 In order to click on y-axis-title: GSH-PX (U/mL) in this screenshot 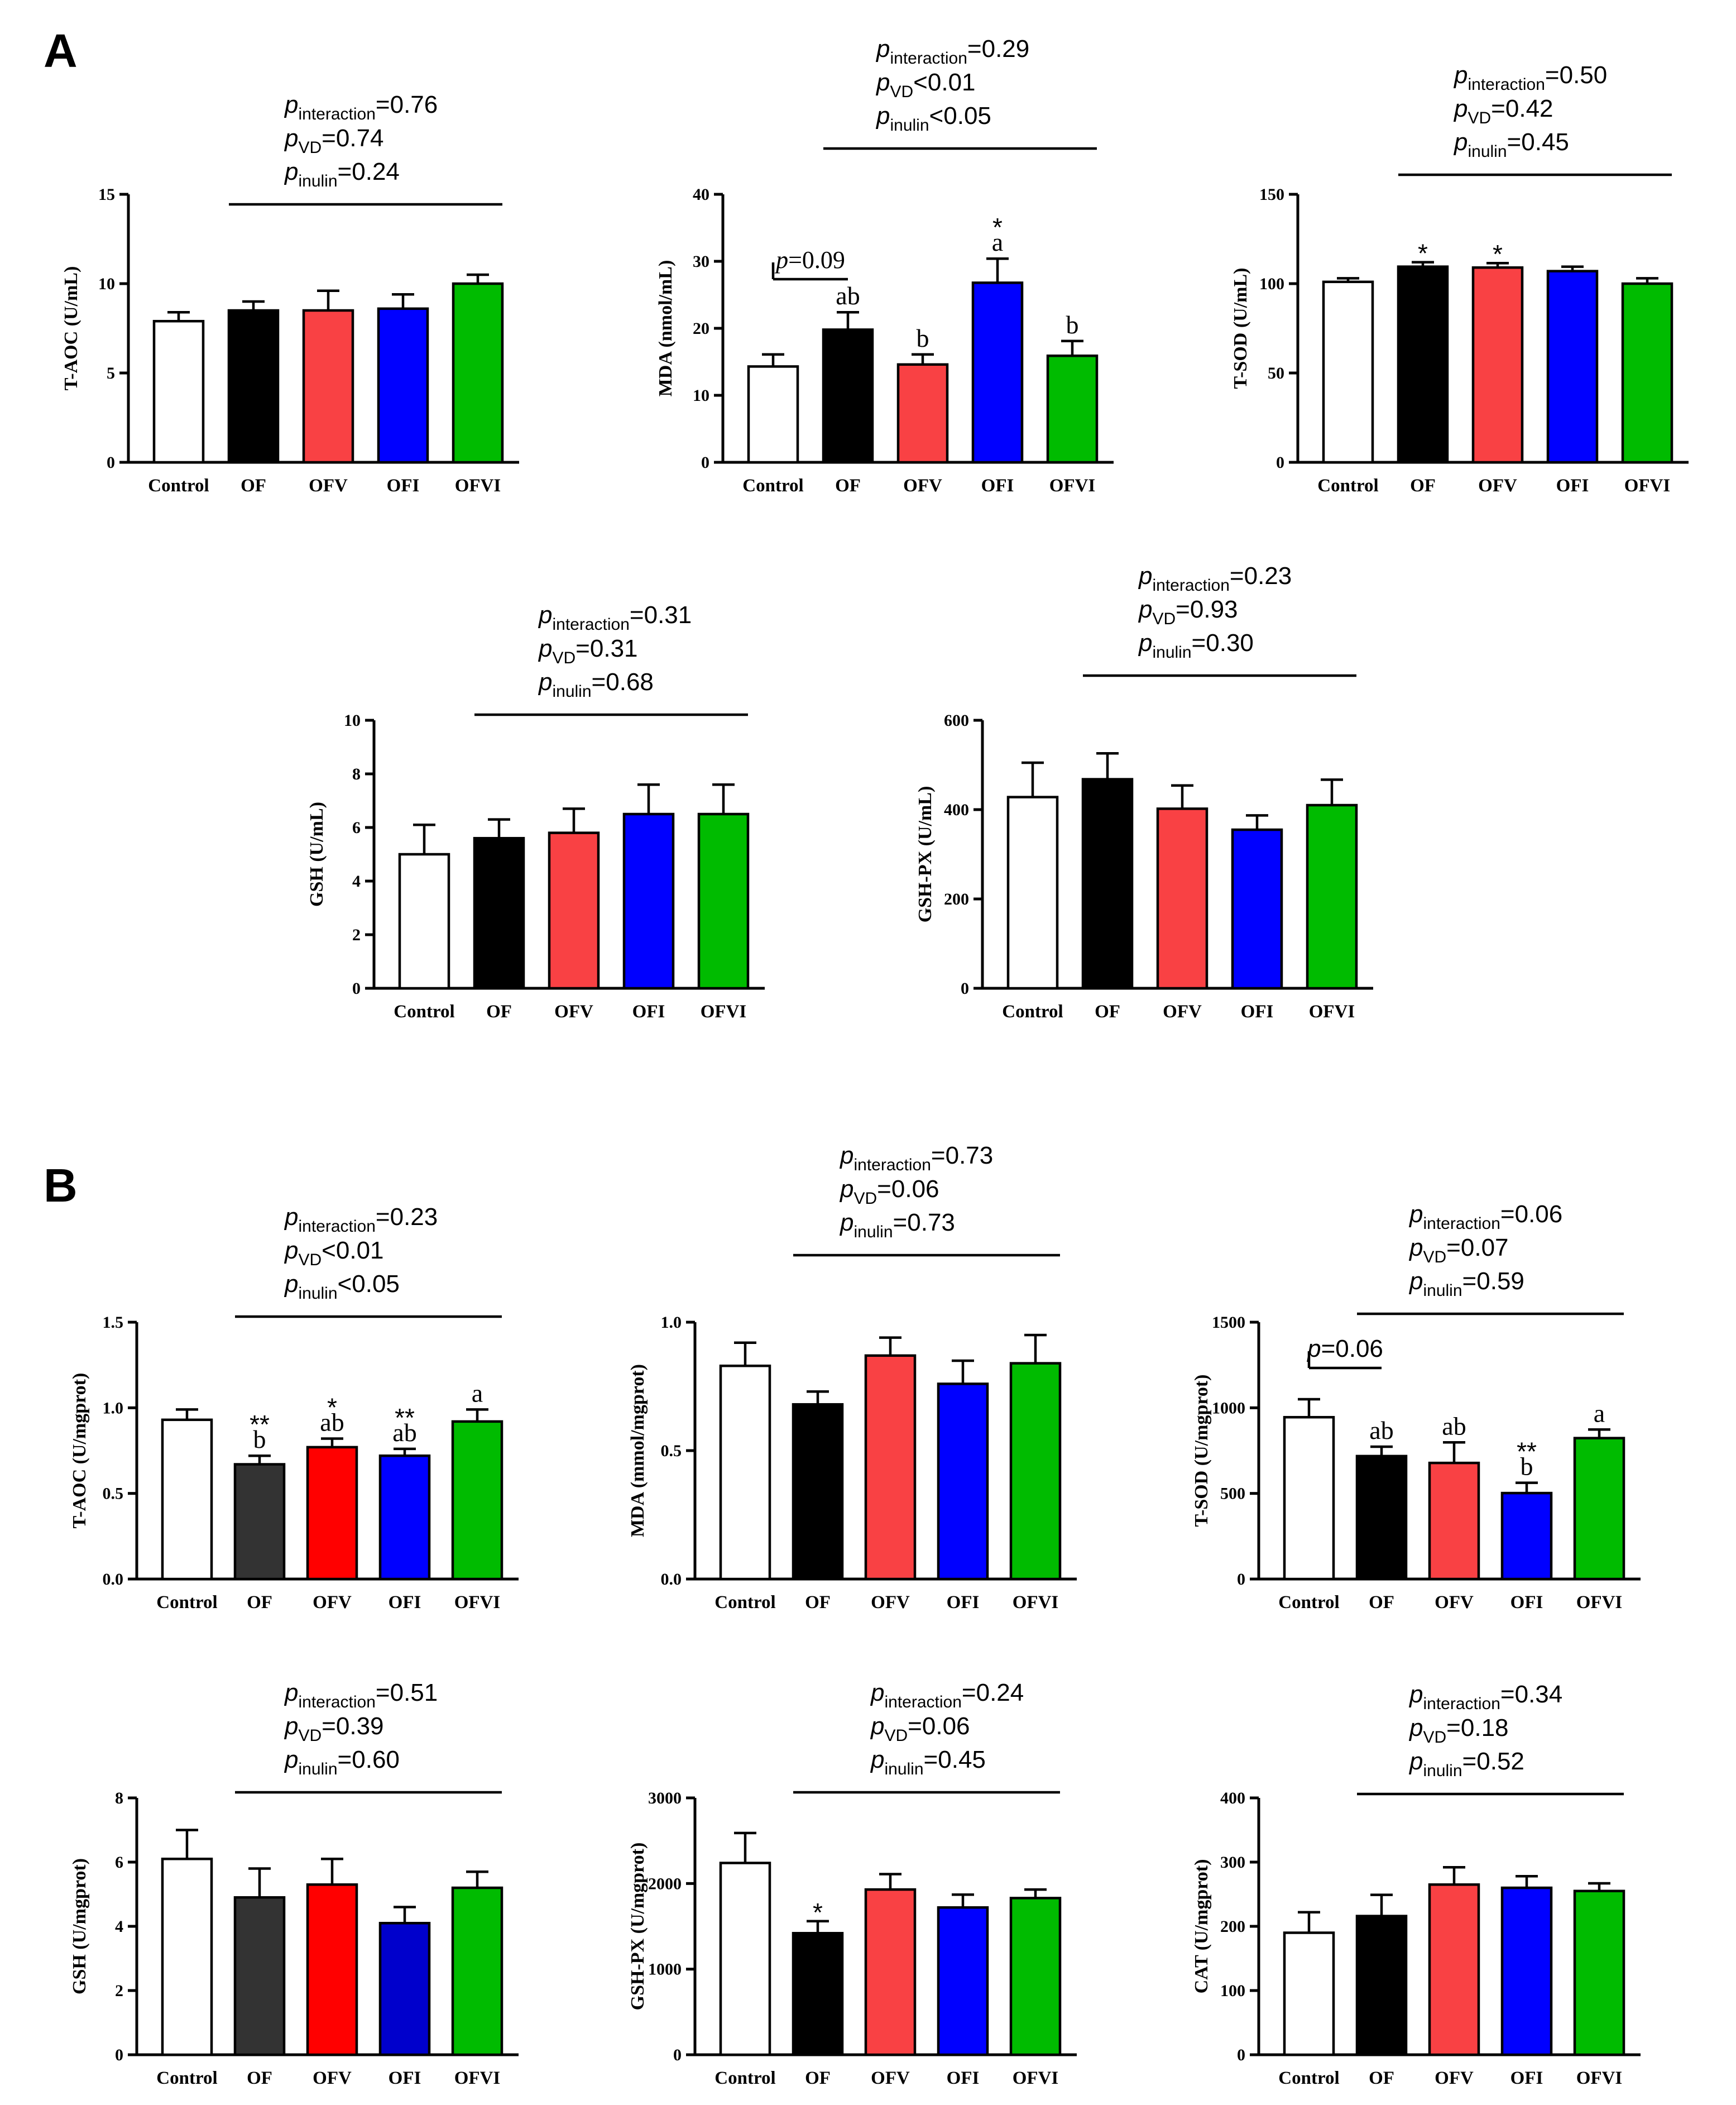, I will do `click(925, 854)`.